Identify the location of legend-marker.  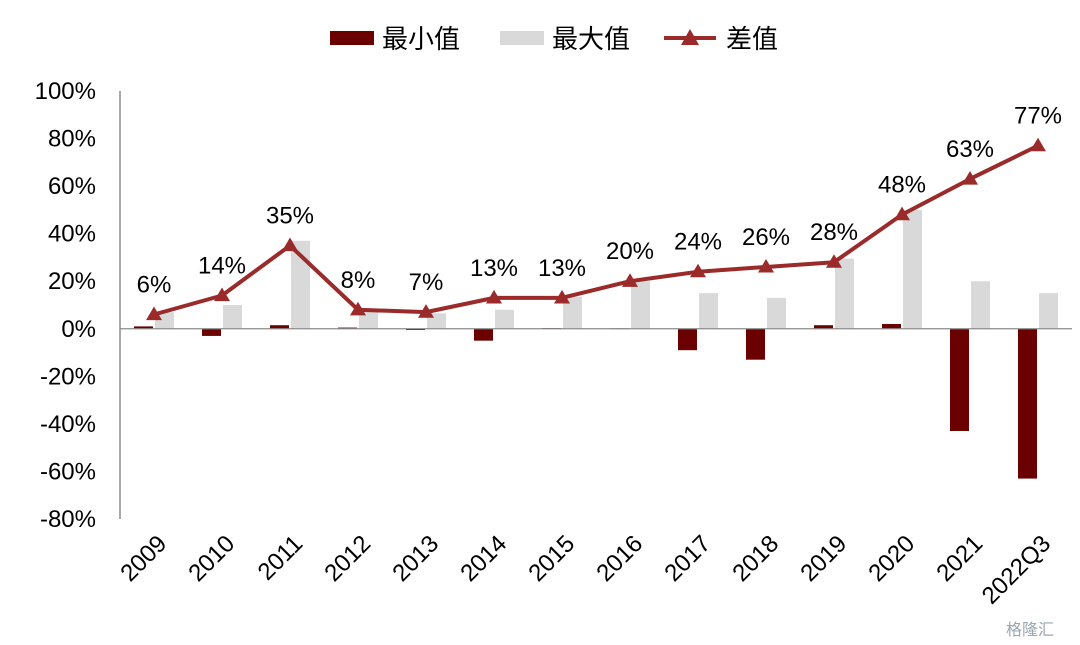
(690, 37).